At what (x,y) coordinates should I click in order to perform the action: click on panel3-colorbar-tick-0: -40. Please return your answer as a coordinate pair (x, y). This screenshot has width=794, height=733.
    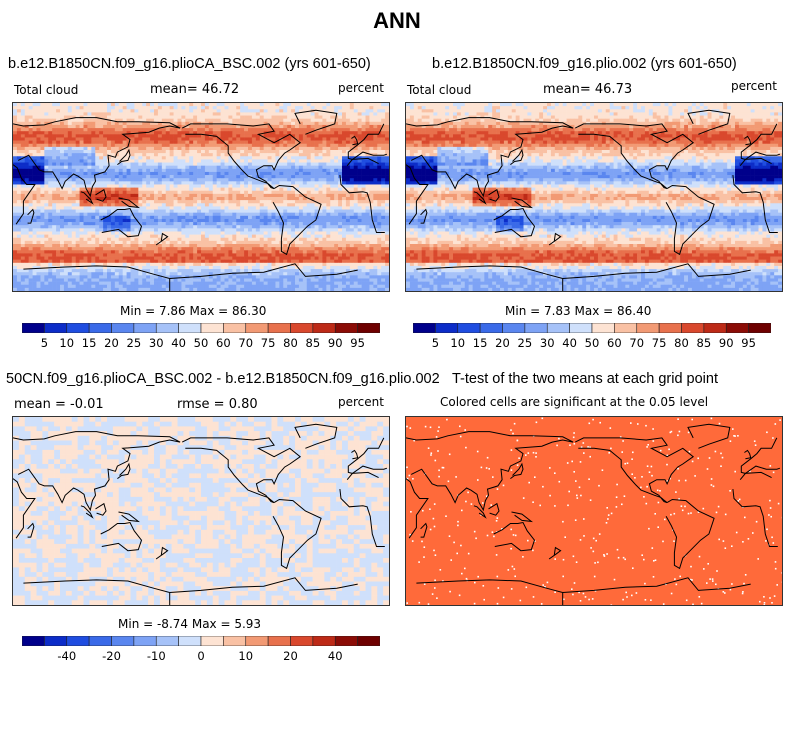
    Looking at the image, I should click on (67, 656).